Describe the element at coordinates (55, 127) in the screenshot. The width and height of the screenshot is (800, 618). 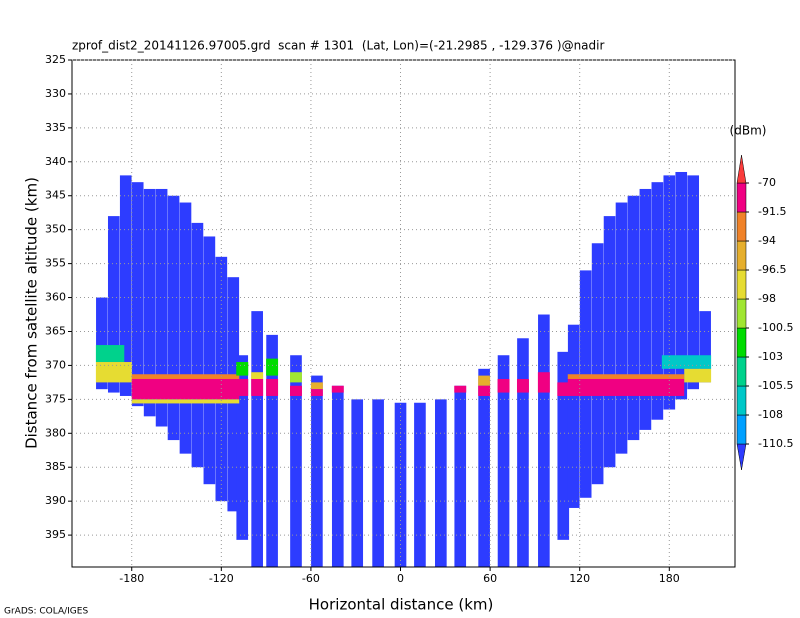
I see `y-tick-label: 335` at that location.